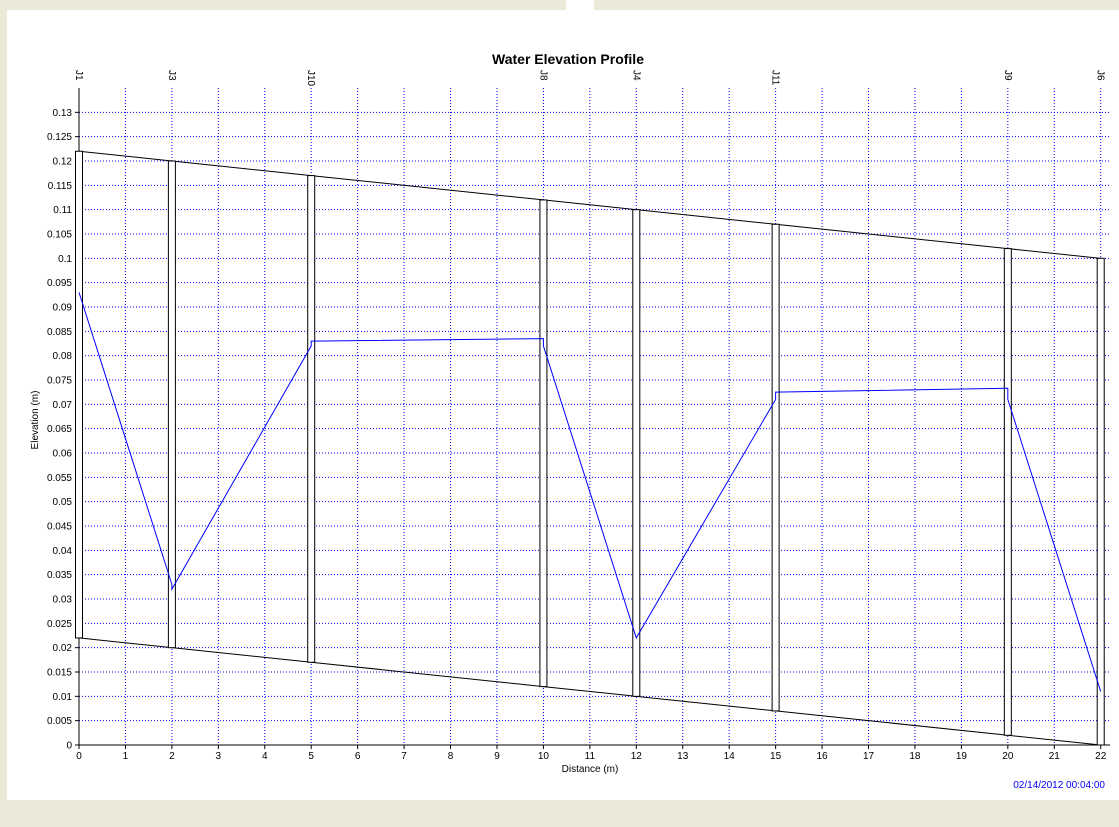 Image resolution: width=1119 pixels, height=827 pixels. What do you see at coordinates (1101, 756) in the screenshot?
I see `x-tick-label: 22` at bounding box center [1101, 756].